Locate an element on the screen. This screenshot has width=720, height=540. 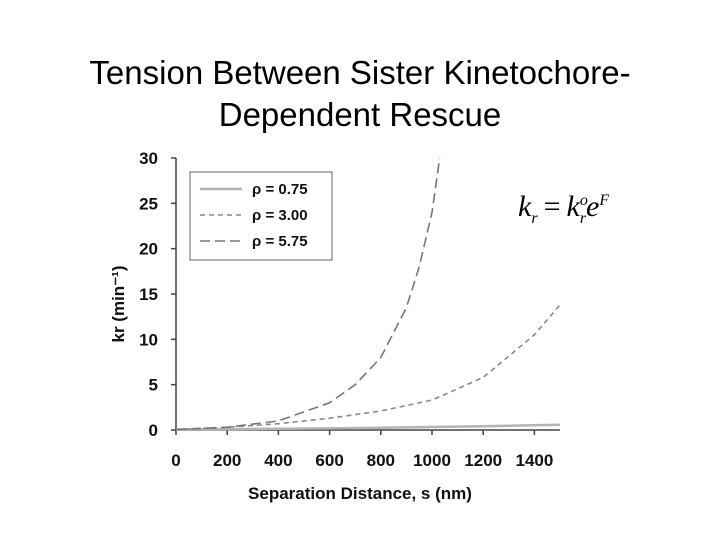
x-tick-label: 1200 is located at coordinates (483, 460).